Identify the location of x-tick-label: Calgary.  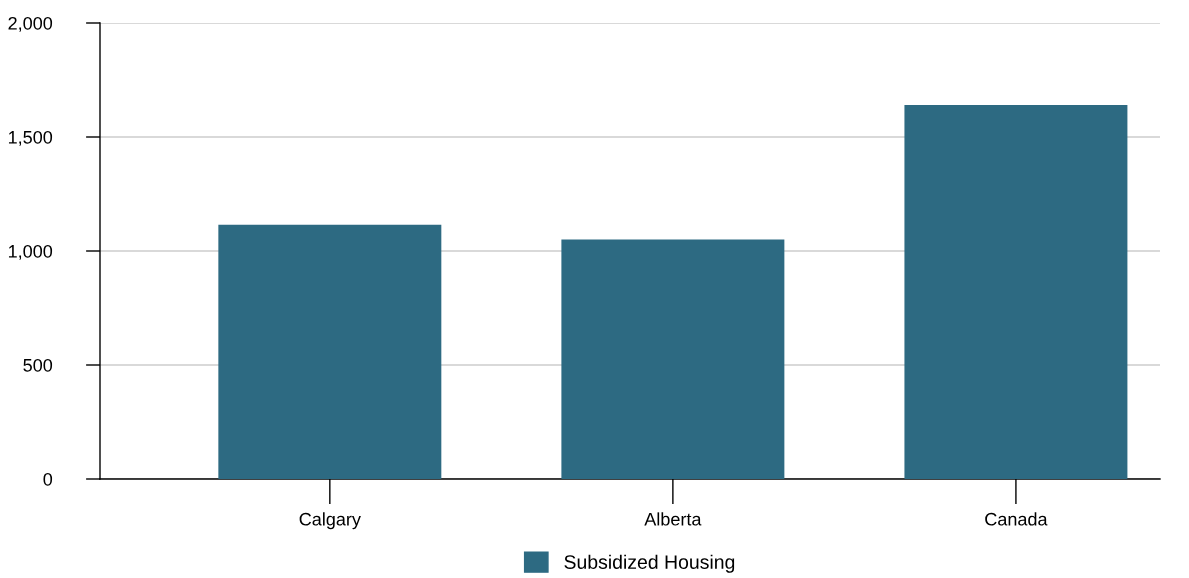
(330, 521).